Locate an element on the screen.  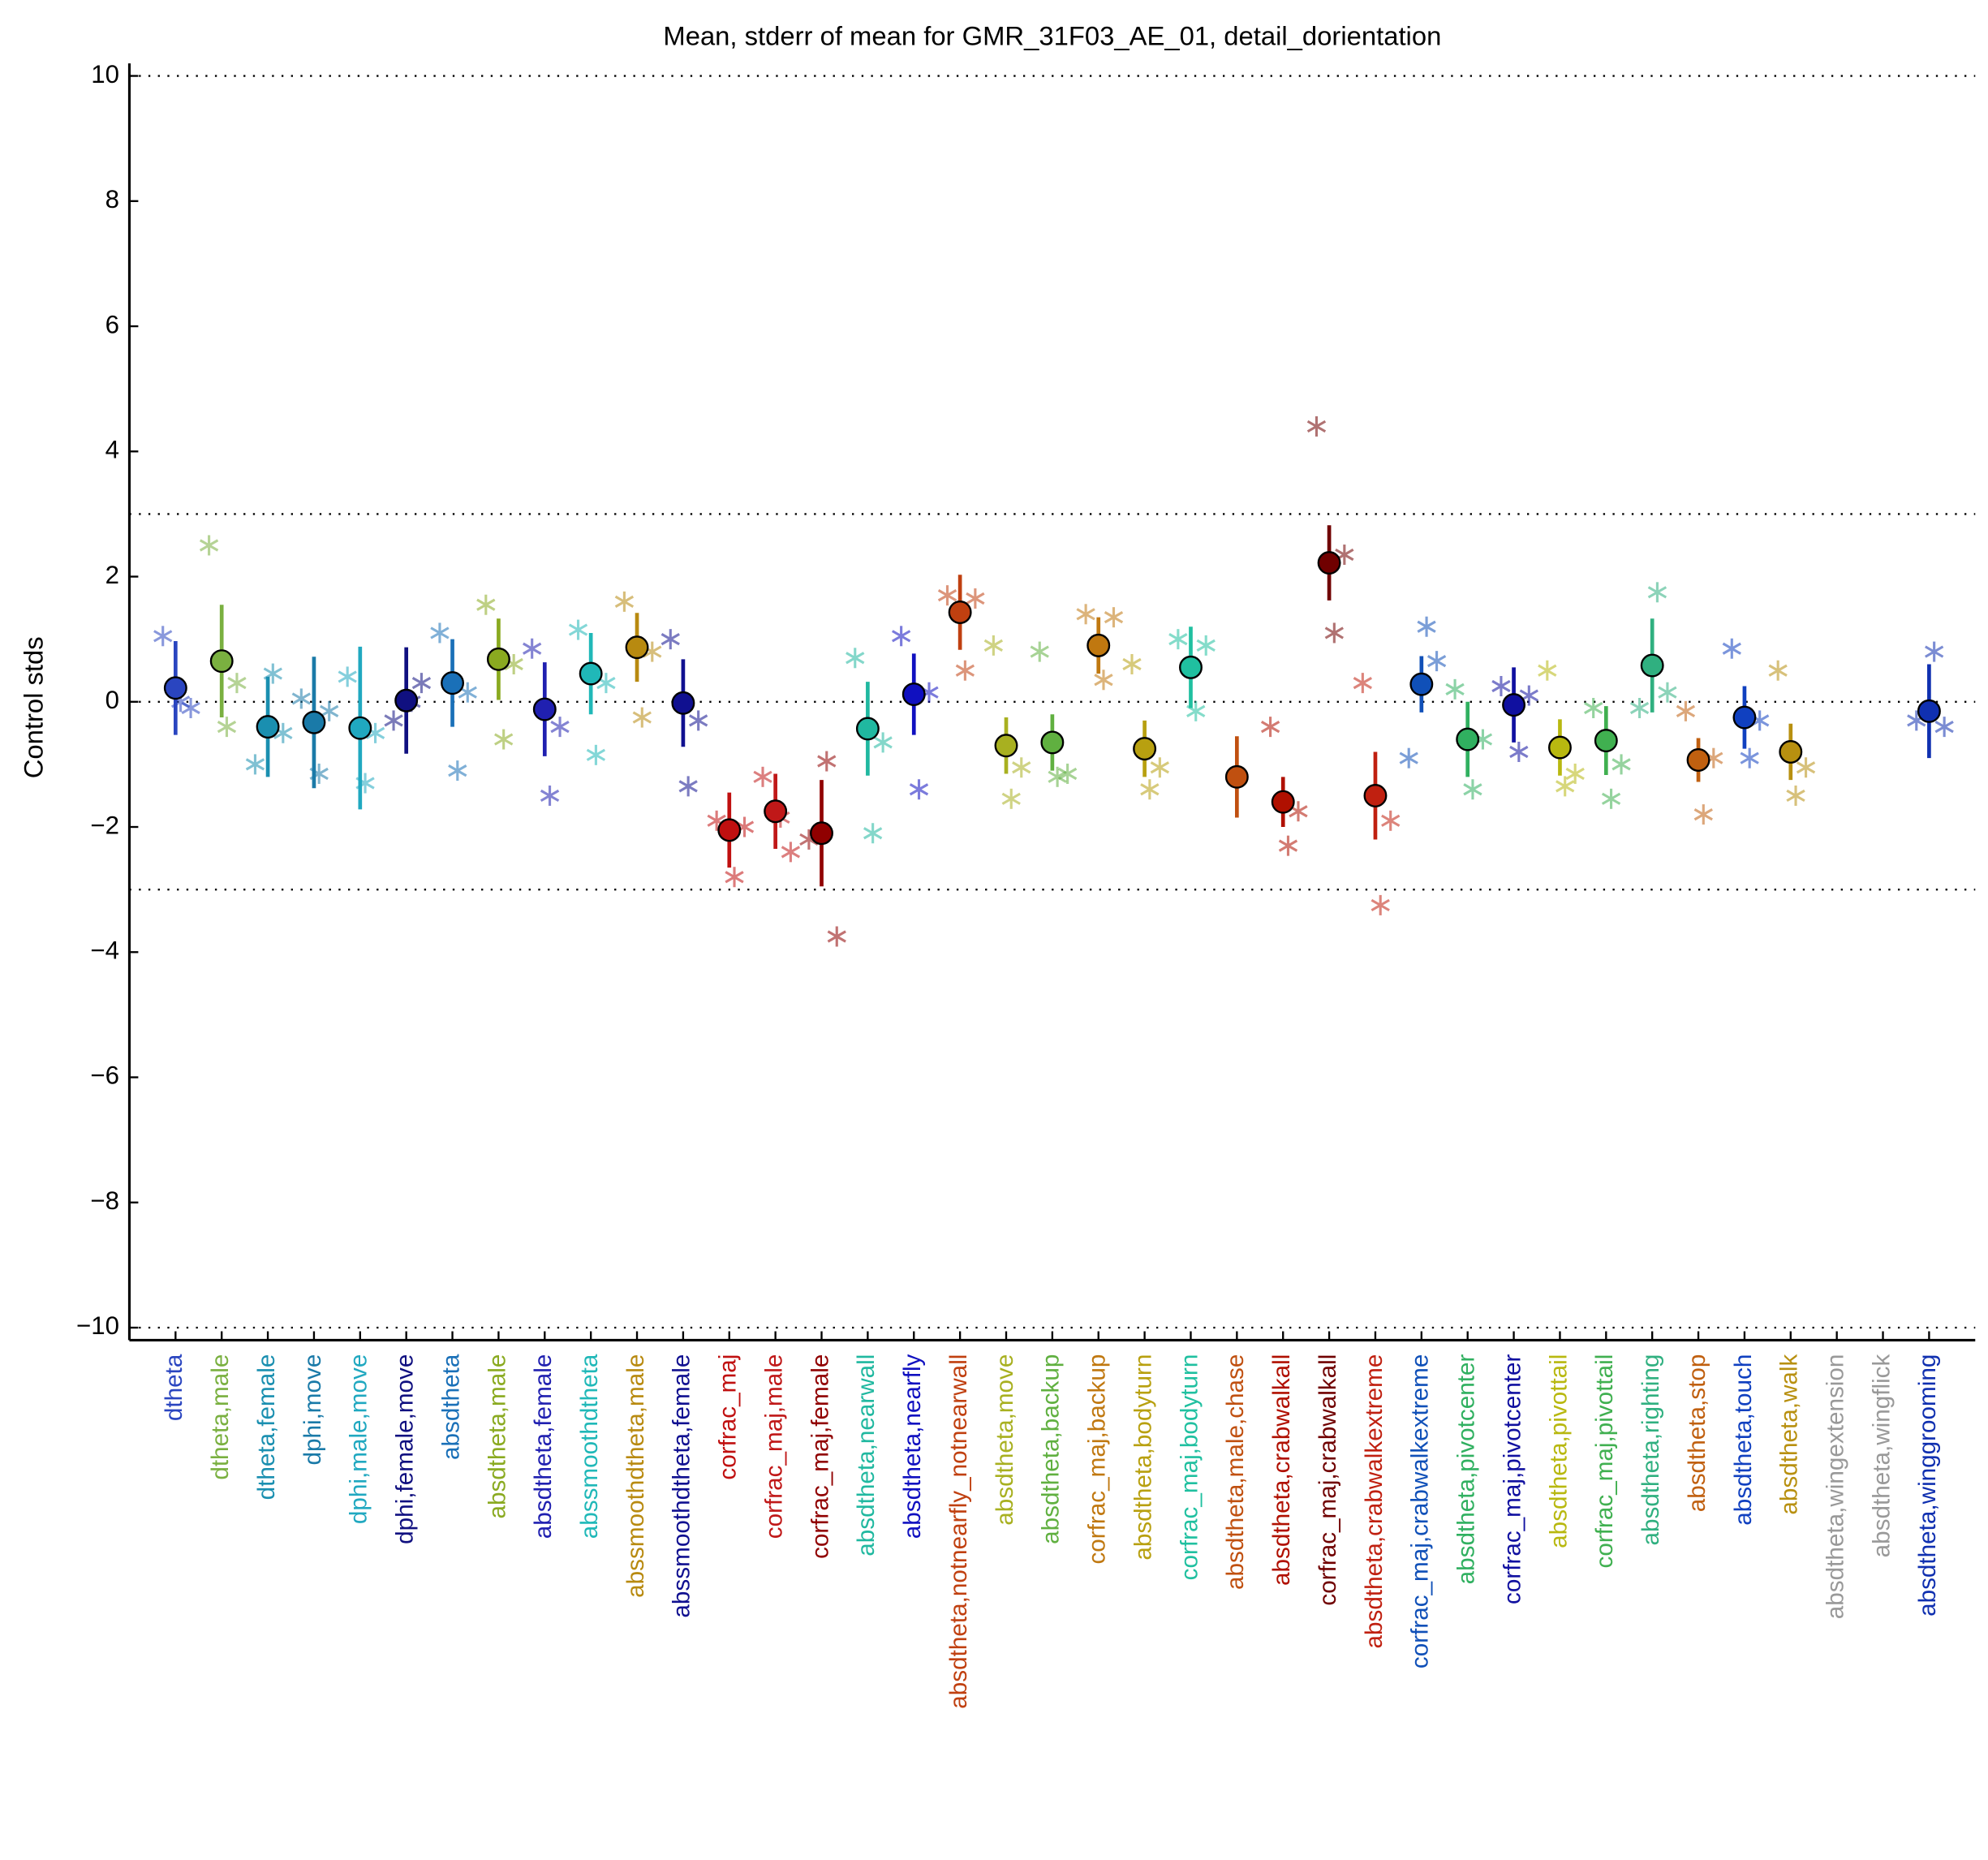
x-tick-label: absdtheta,pivottail is located at coordinates (1558, 1451).